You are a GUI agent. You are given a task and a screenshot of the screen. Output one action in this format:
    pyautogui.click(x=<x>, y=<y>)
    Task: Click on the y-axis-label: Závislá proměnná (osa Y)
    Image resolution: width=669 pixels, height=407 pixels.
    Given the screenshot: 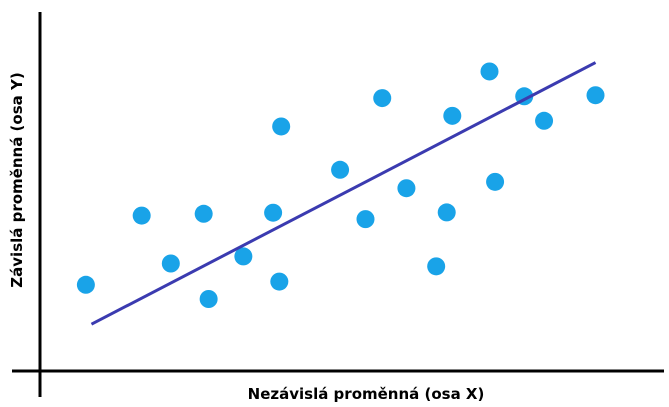 What is the action you would take?
    pyautogui.click(x=17, y=179)
    